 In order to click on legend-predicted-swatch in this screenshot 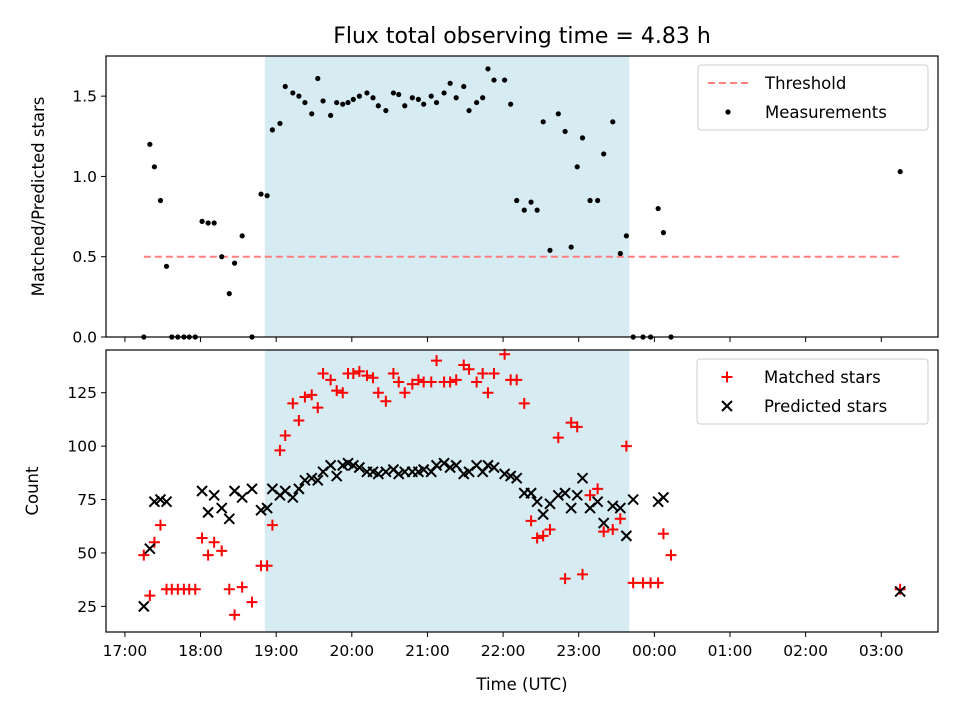, I will do `click(727, 406)`.